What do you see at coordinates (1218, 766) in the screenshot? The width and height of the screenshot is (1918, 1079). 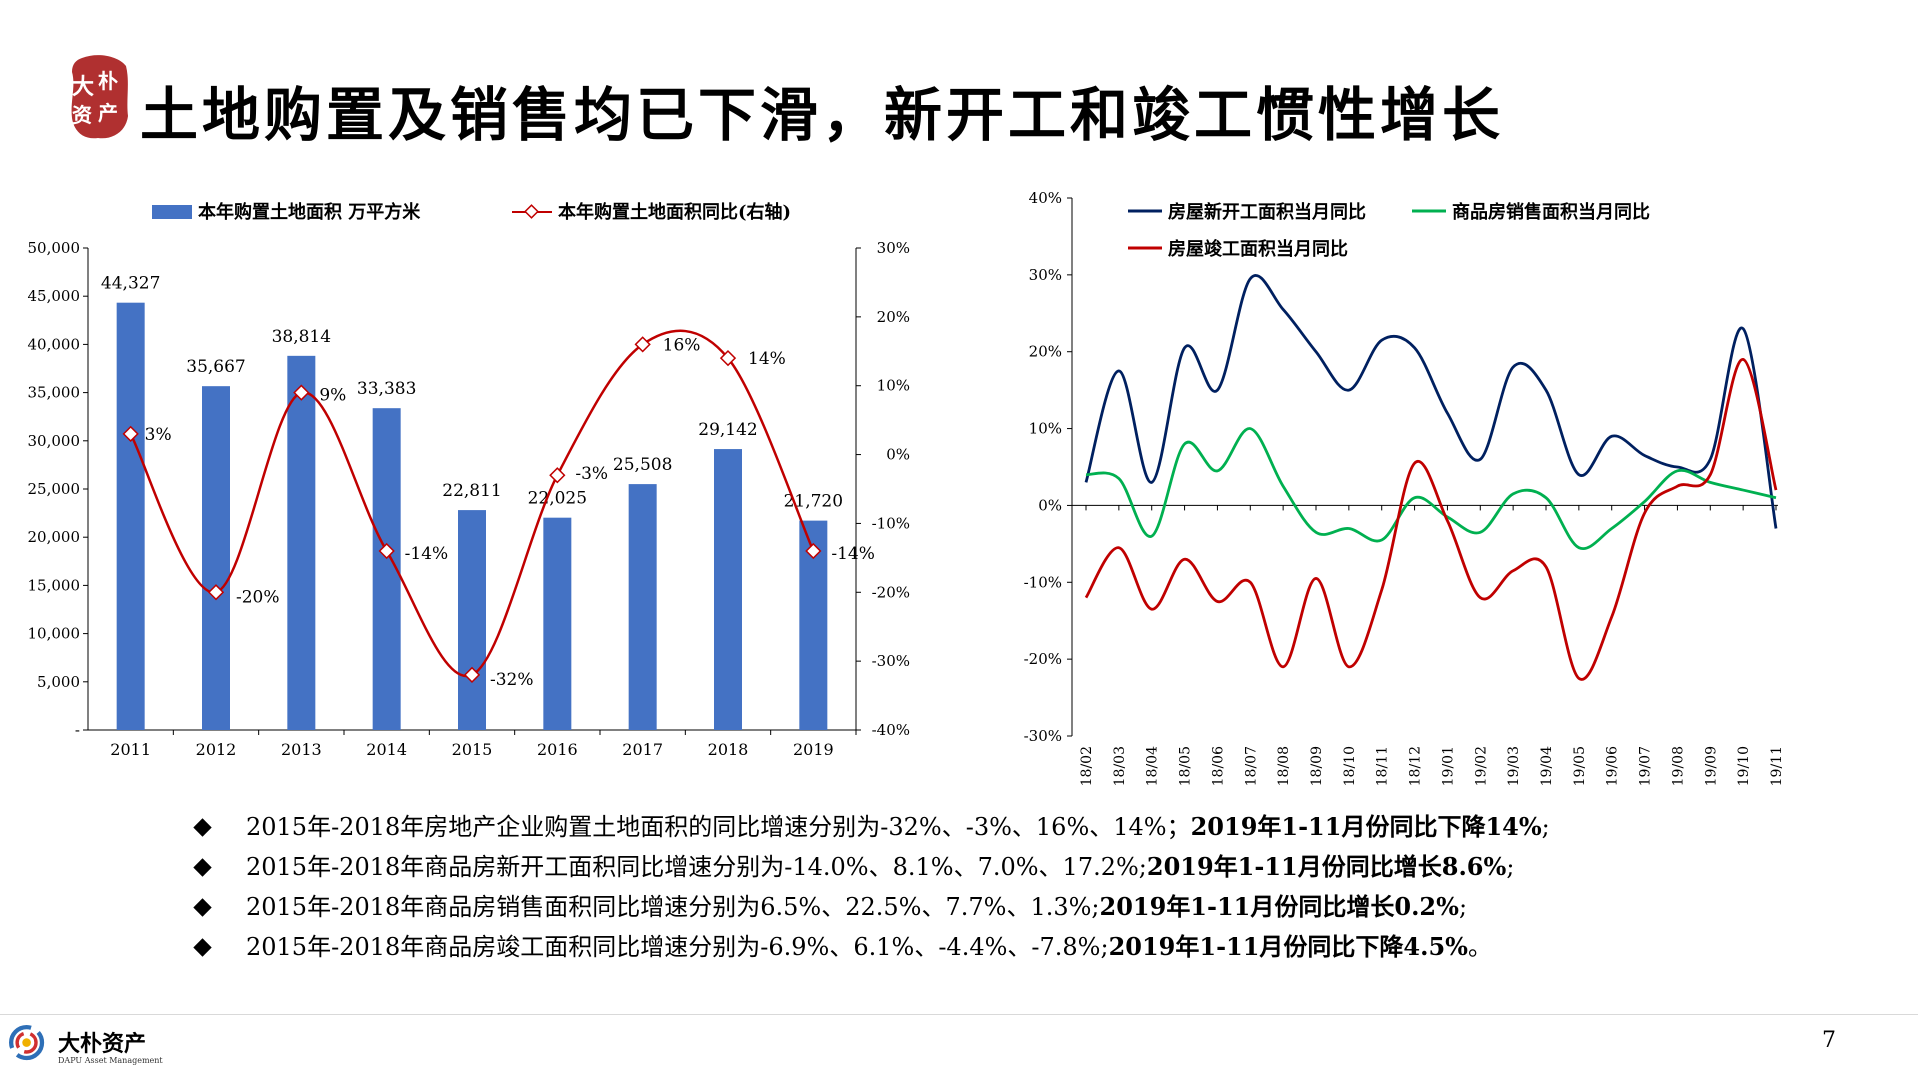 I see `x-tick-label: 18/06` at bounding box center [1218, 766].